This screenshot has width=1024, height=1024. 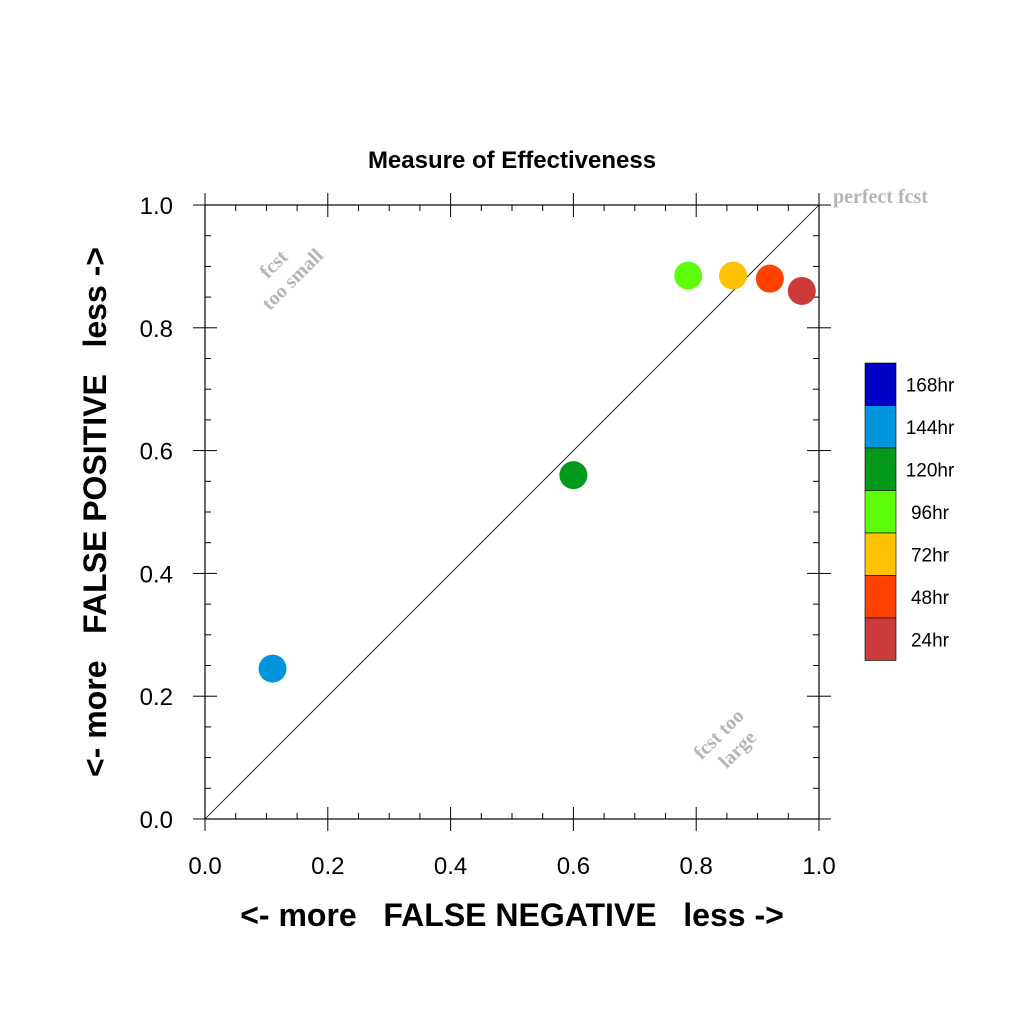 What do you see at coordinates (909, 511) in the screenshot?
I see `legend: 168hr 144hr 120hr 96hr 72hr 48hr 24hr` at bounding box center [909, 511].